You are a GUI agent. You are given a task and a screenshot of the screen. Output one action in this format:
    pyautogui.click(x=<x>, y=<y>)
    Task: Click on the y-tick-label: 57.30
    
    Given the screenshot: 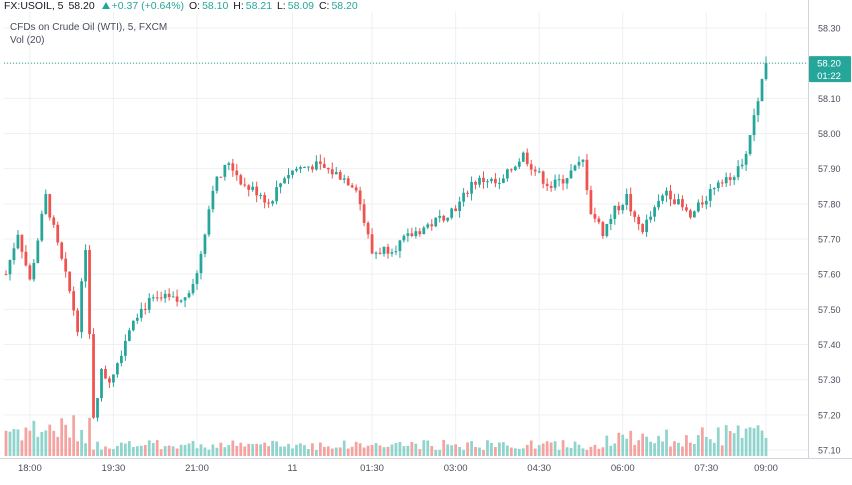 What is the action you would take?
    pyautogui.click(x=829, y=380)
    